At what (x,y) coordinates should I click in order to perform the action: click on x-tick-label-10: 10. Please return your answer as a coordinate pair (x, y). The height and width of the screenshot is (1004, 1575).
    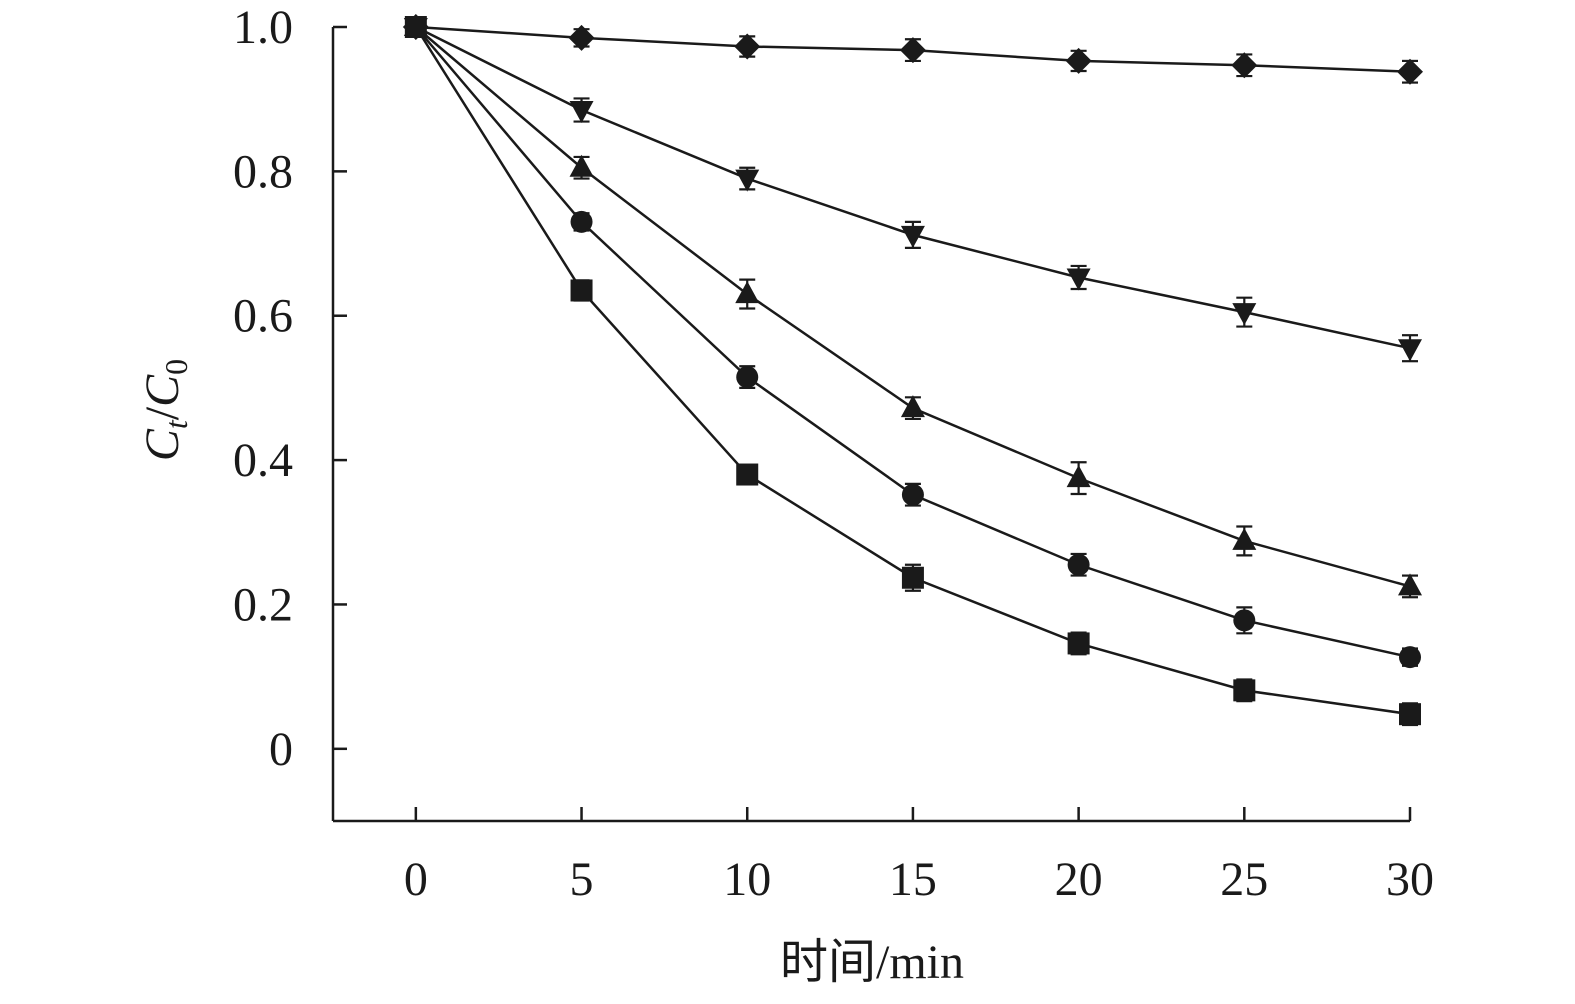
    Looking at the image, I should click on (747, 879).